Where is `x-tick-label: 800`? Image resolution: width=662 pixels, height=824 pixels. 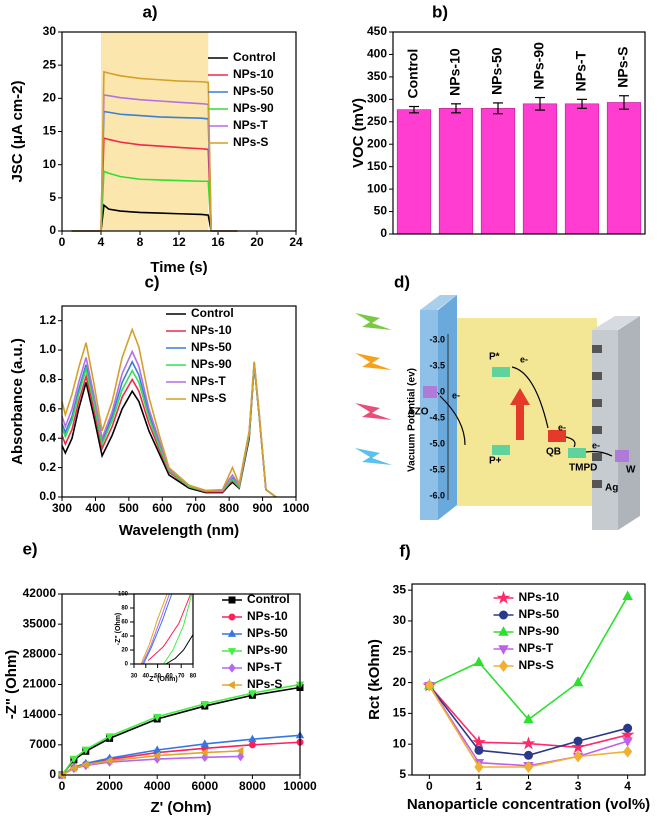 x-tick-label: 800 is located at coordinates (229, 508).